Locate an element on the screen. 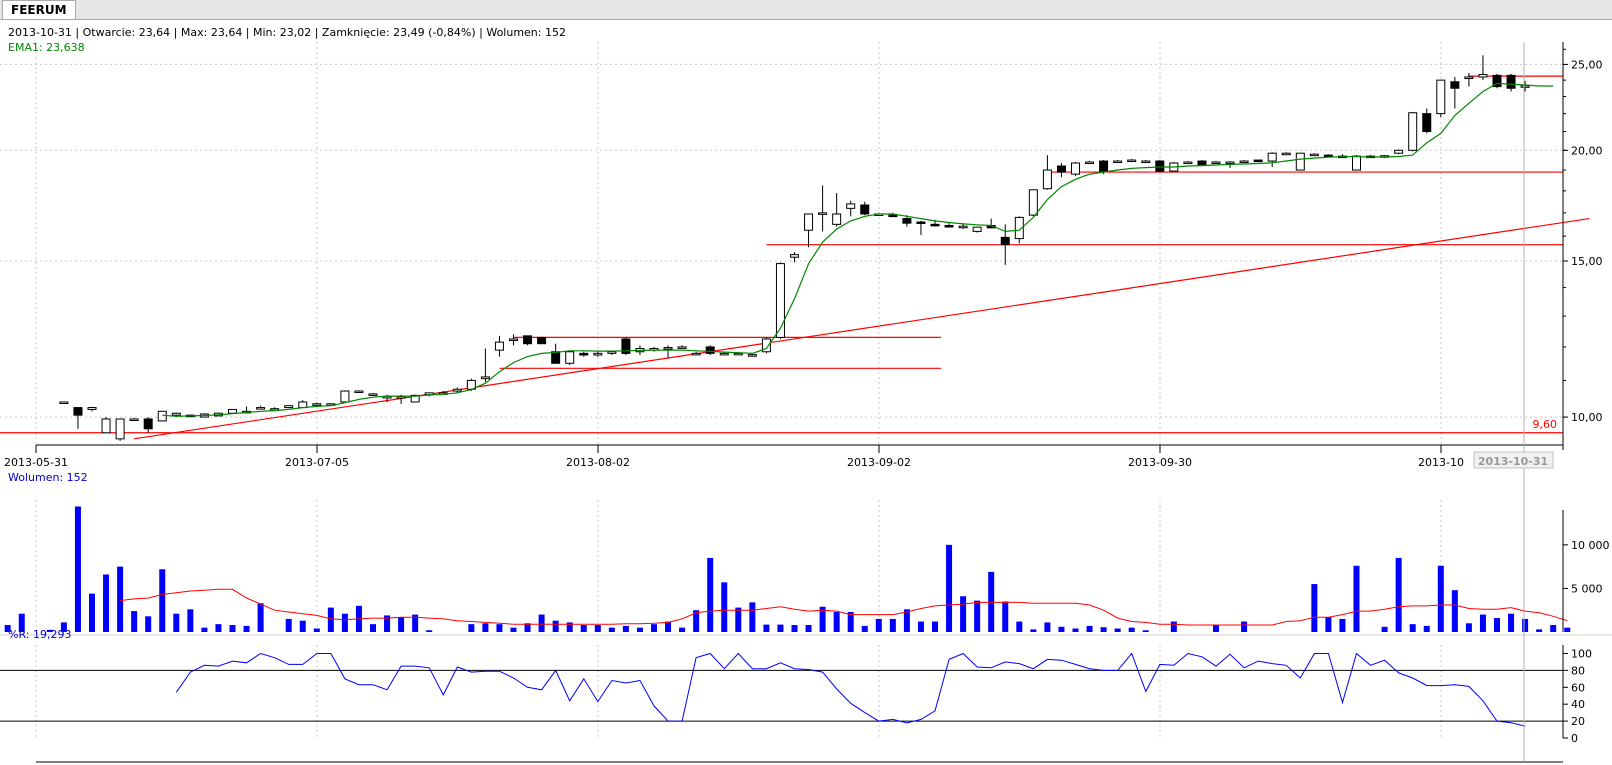  x-tick-label: 2013-10 is located at coordinates (1441, 462).